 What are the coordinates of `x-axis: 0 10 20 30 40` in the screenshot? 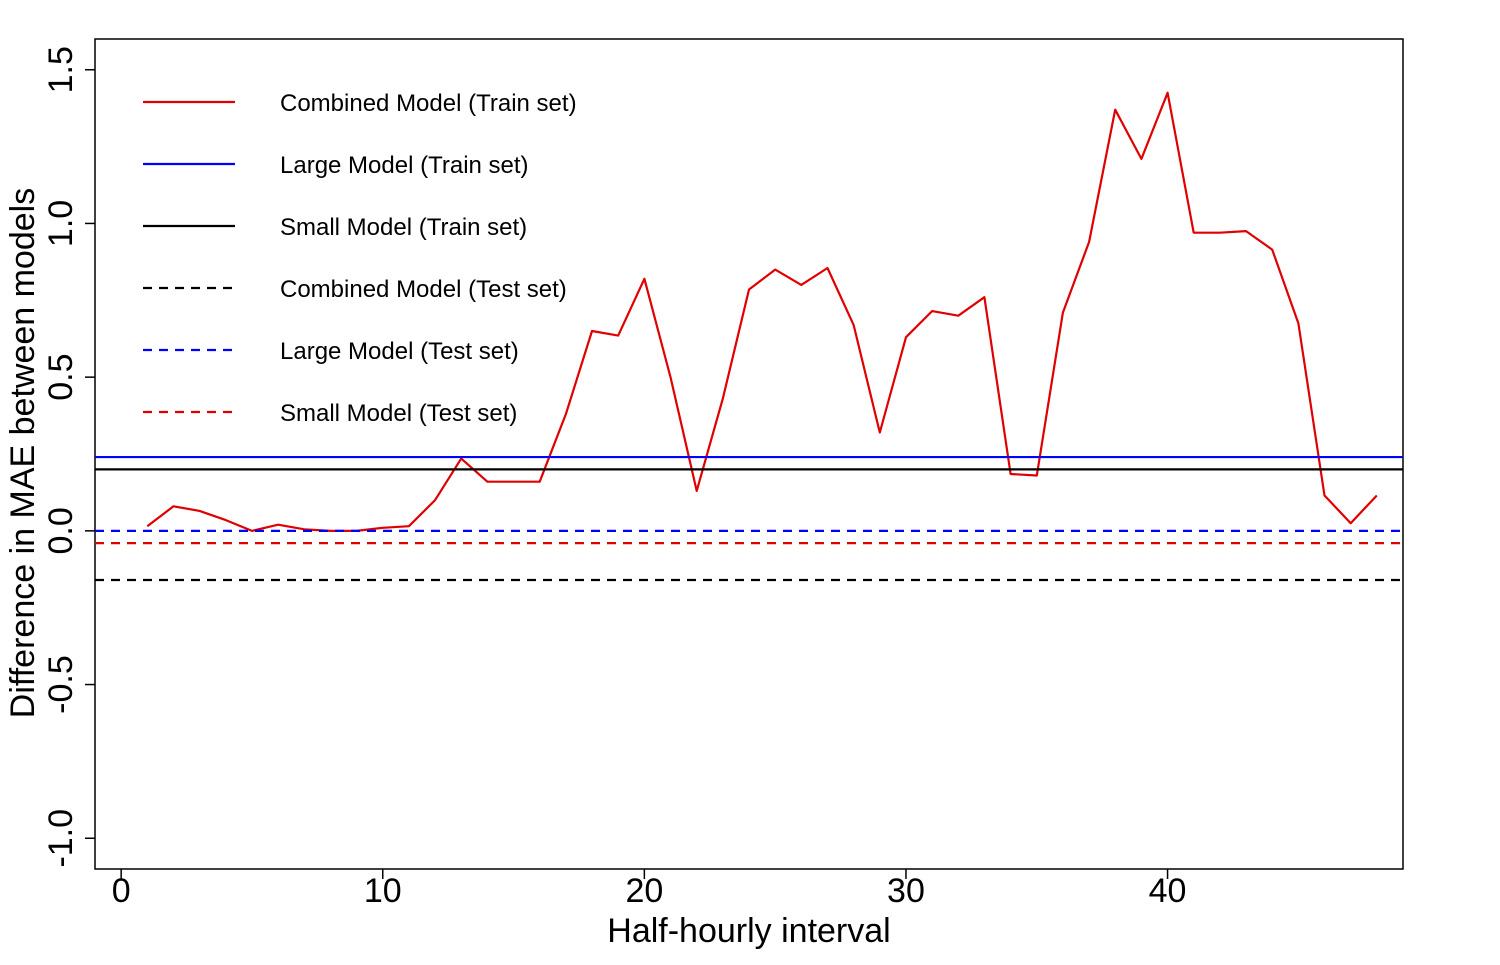 It's located at (649, 889).